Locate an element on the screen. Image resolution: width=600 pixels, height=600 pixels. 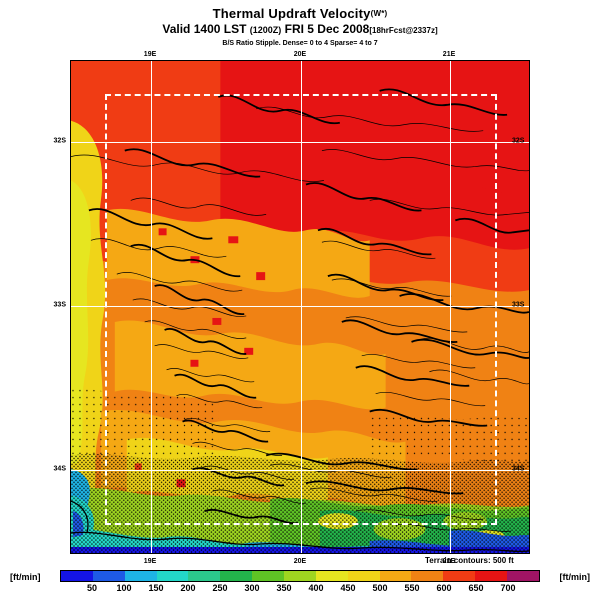
colorbar-tick-450: 450 is located at coordinates (348, 588).